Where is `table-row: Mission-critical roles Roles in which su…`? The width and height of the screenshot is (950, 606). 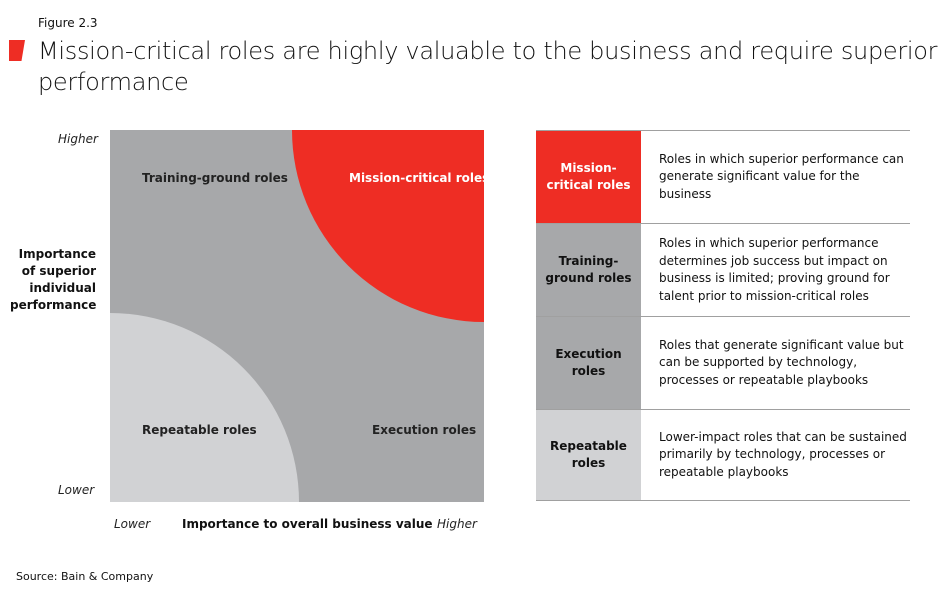 table-row: Mission-critical roles Roles in which su… is located at coordinates (723, 176).